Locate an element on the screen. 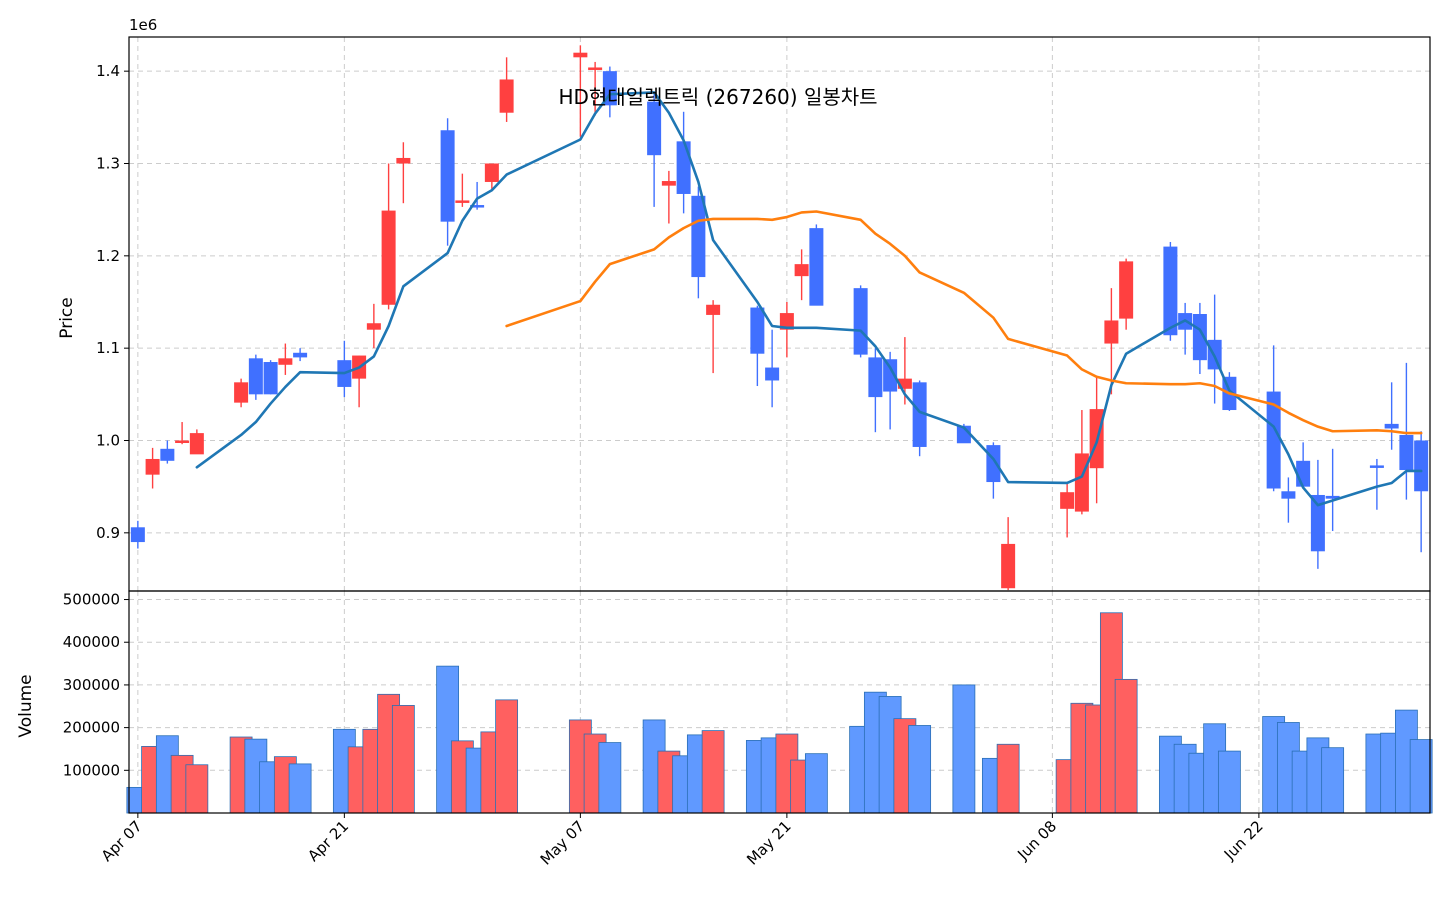  volume-tick-label: 400000 is located at coordinates (91, 642).